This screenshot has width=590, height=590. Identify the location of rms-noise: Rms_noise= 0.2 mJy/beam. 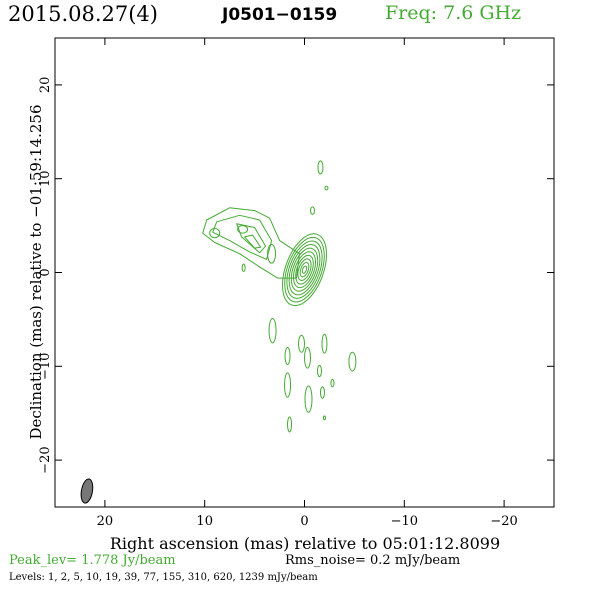
(373, 560).